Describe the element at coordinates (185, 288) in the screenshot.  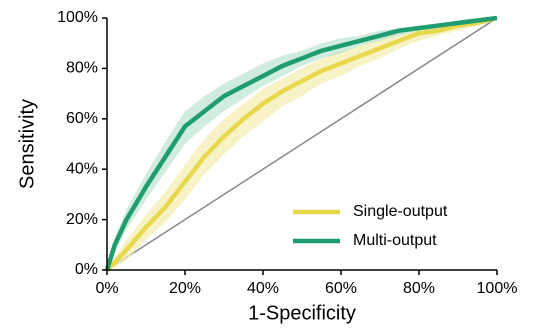
I see `x-tick-label: 20%` at that location.